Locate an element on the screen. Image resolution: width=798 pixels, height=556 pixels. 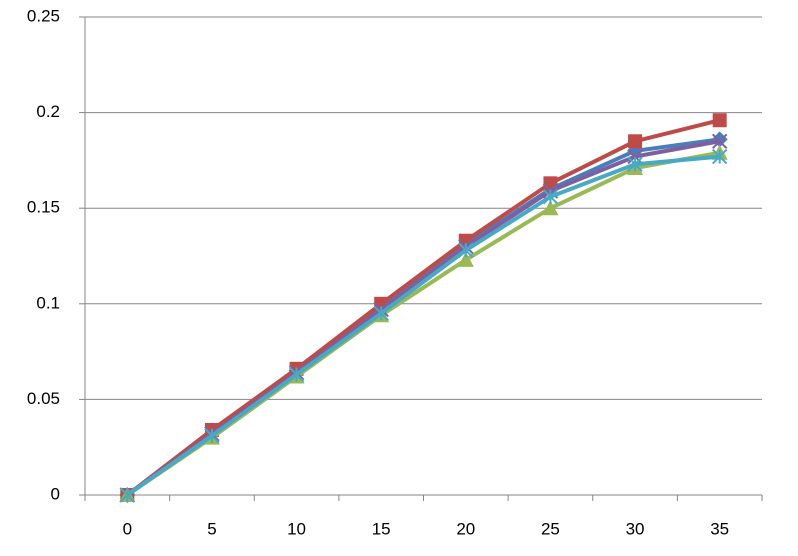
y-tick-label: 0.2 is located at coordinates (48, 111).